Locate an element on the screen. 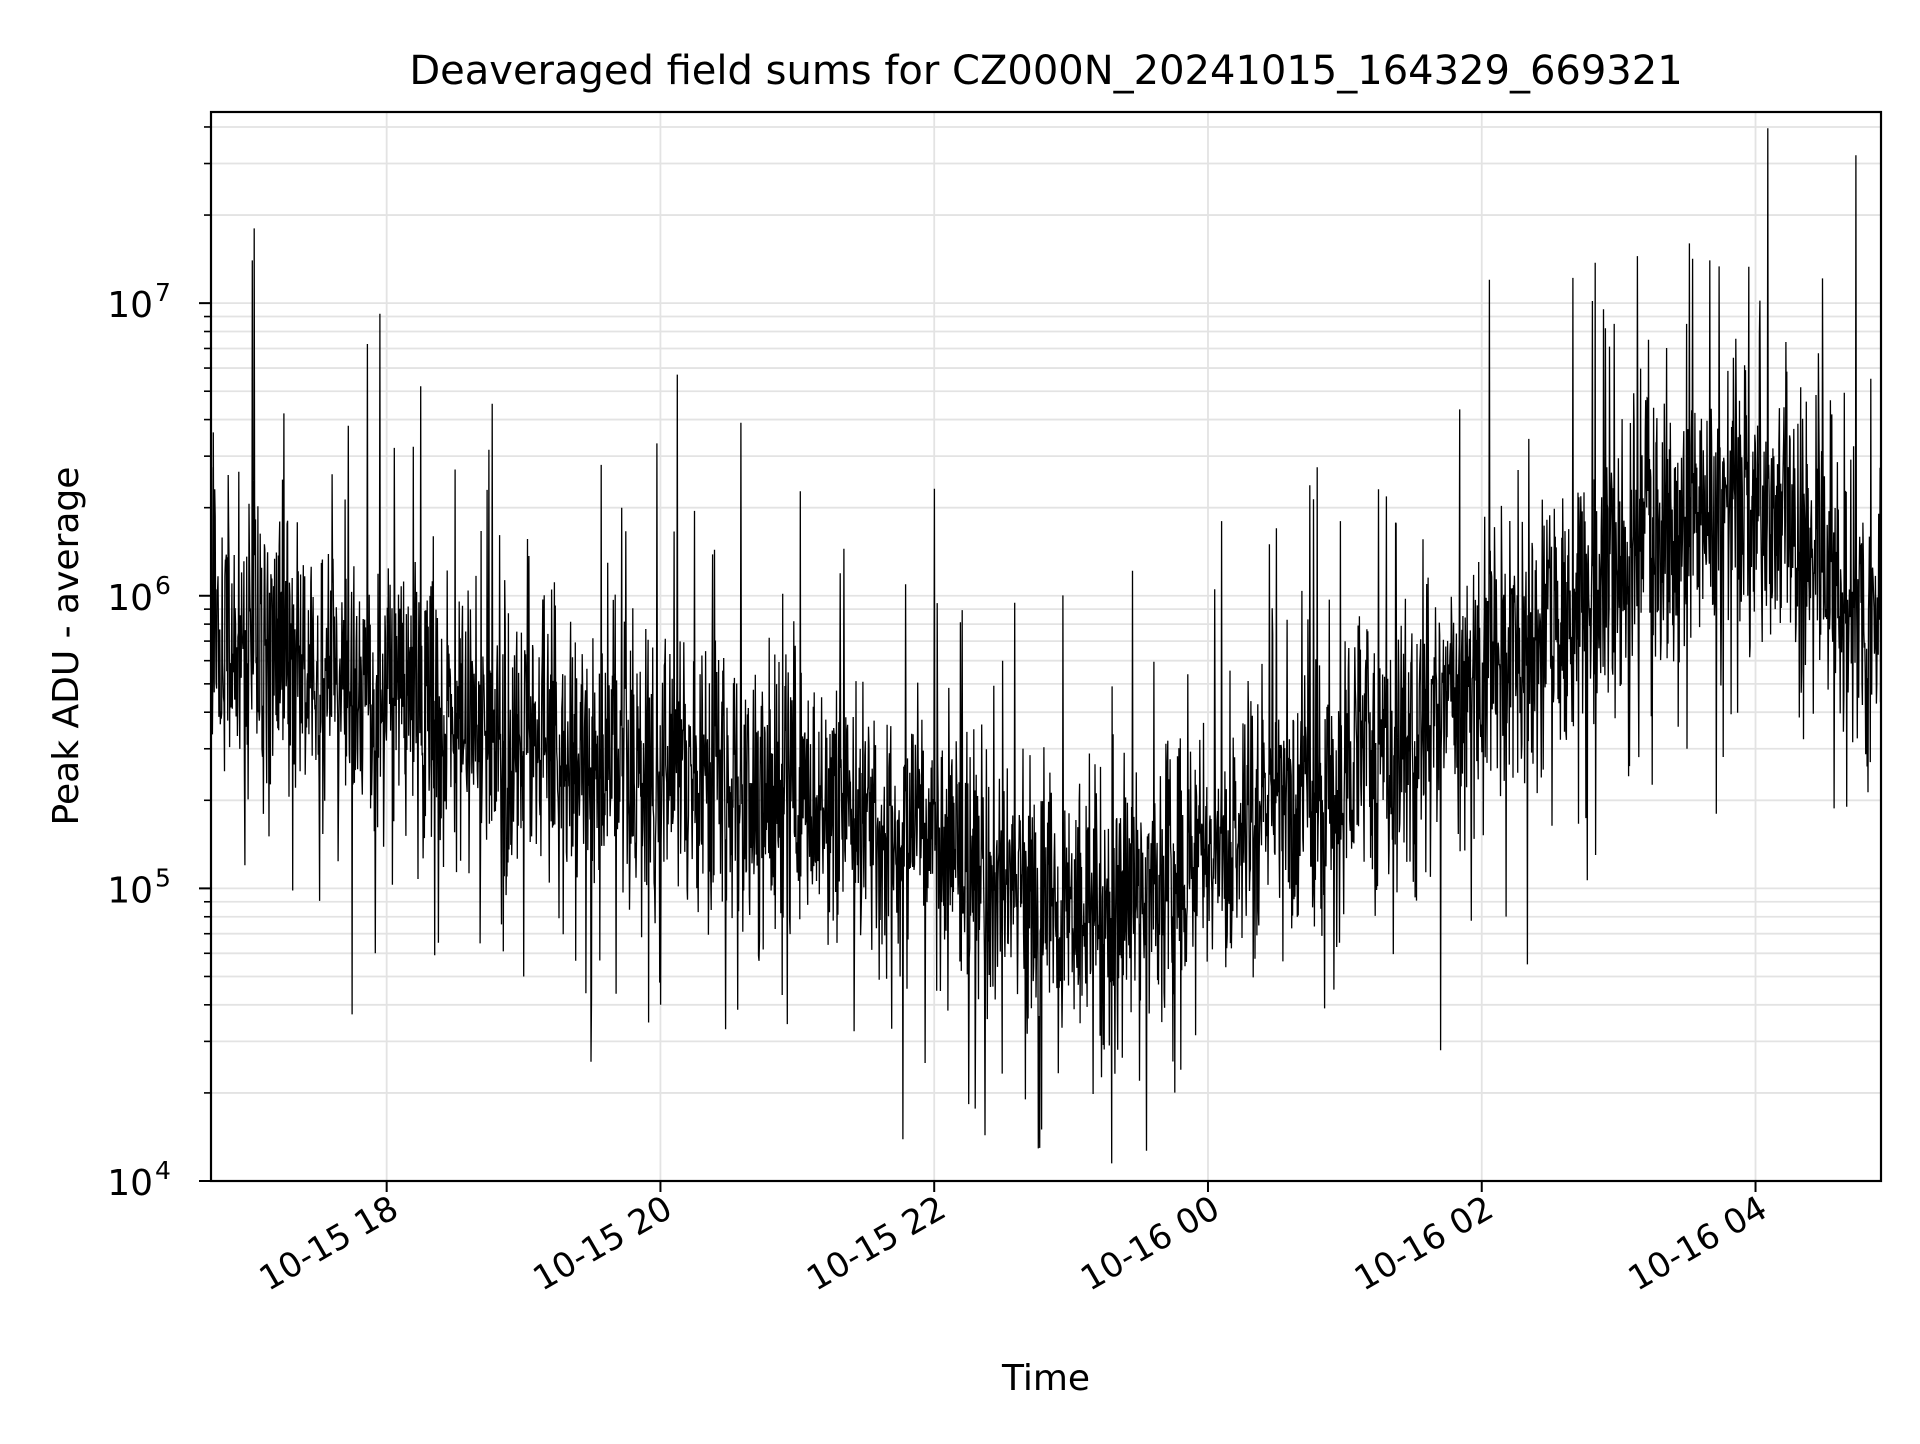 This screenshot has width=1920, height=1444. y-tick-exponent: 5 is located at coordinates (163, 877).